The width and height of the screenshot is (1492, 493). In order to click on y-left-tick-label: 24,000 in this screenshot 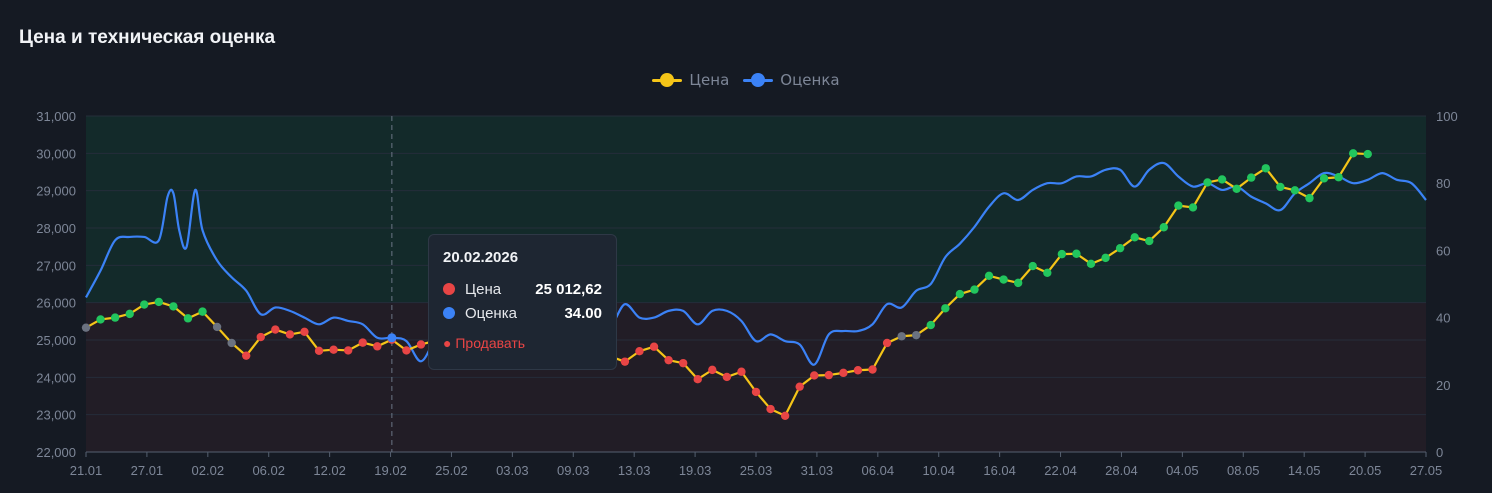, I will do `click(56, 377)`.